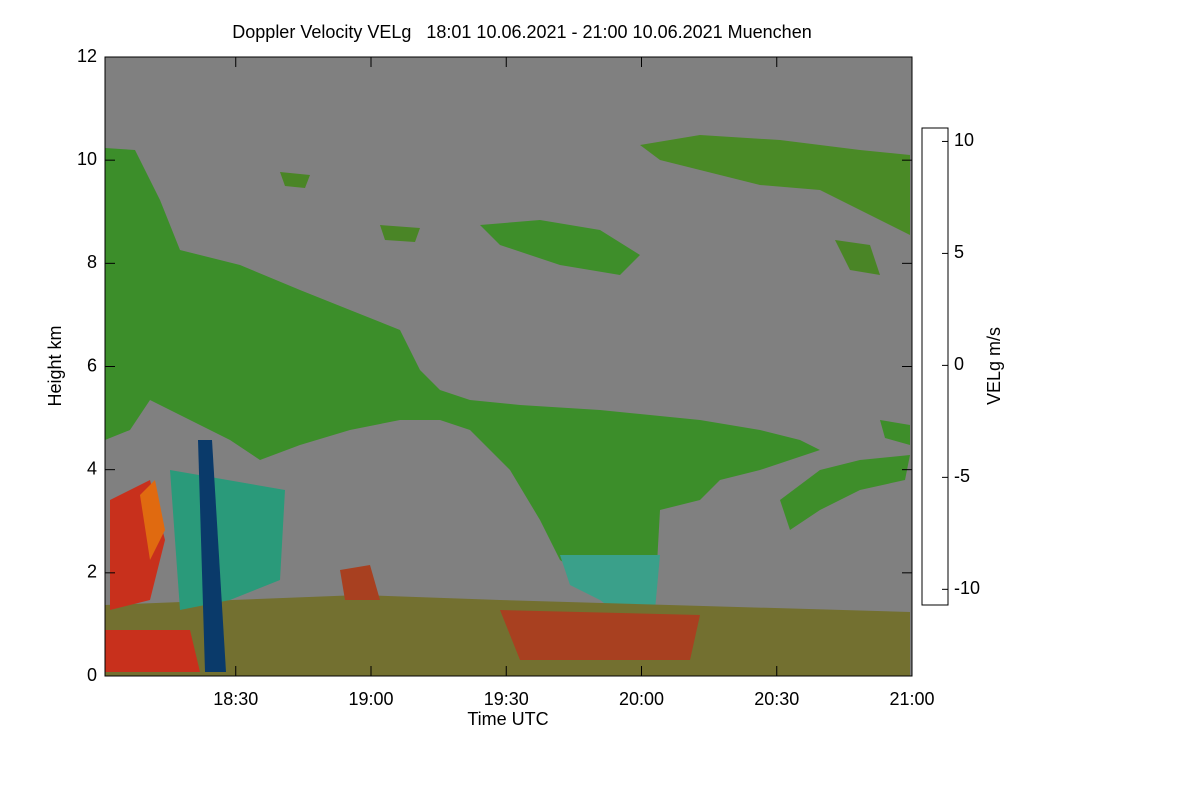 Image resolution: width=1200 pixels, height=805 pixels. Describe the element at coordinates (87, 159) in the screenshot. I see `y-tick-label: 10` at that location.